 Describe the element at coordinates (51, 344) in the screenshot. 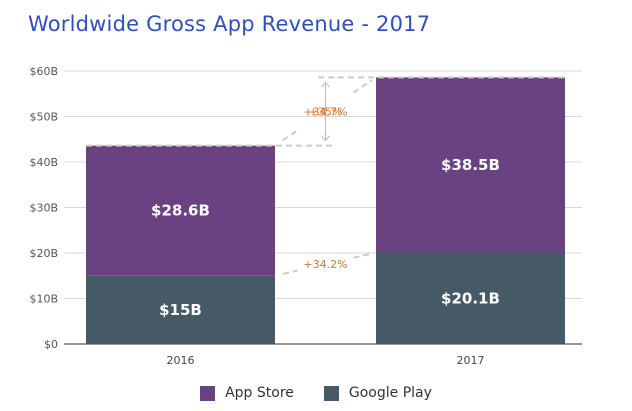

I see `y-tick-label: $0` at that location.